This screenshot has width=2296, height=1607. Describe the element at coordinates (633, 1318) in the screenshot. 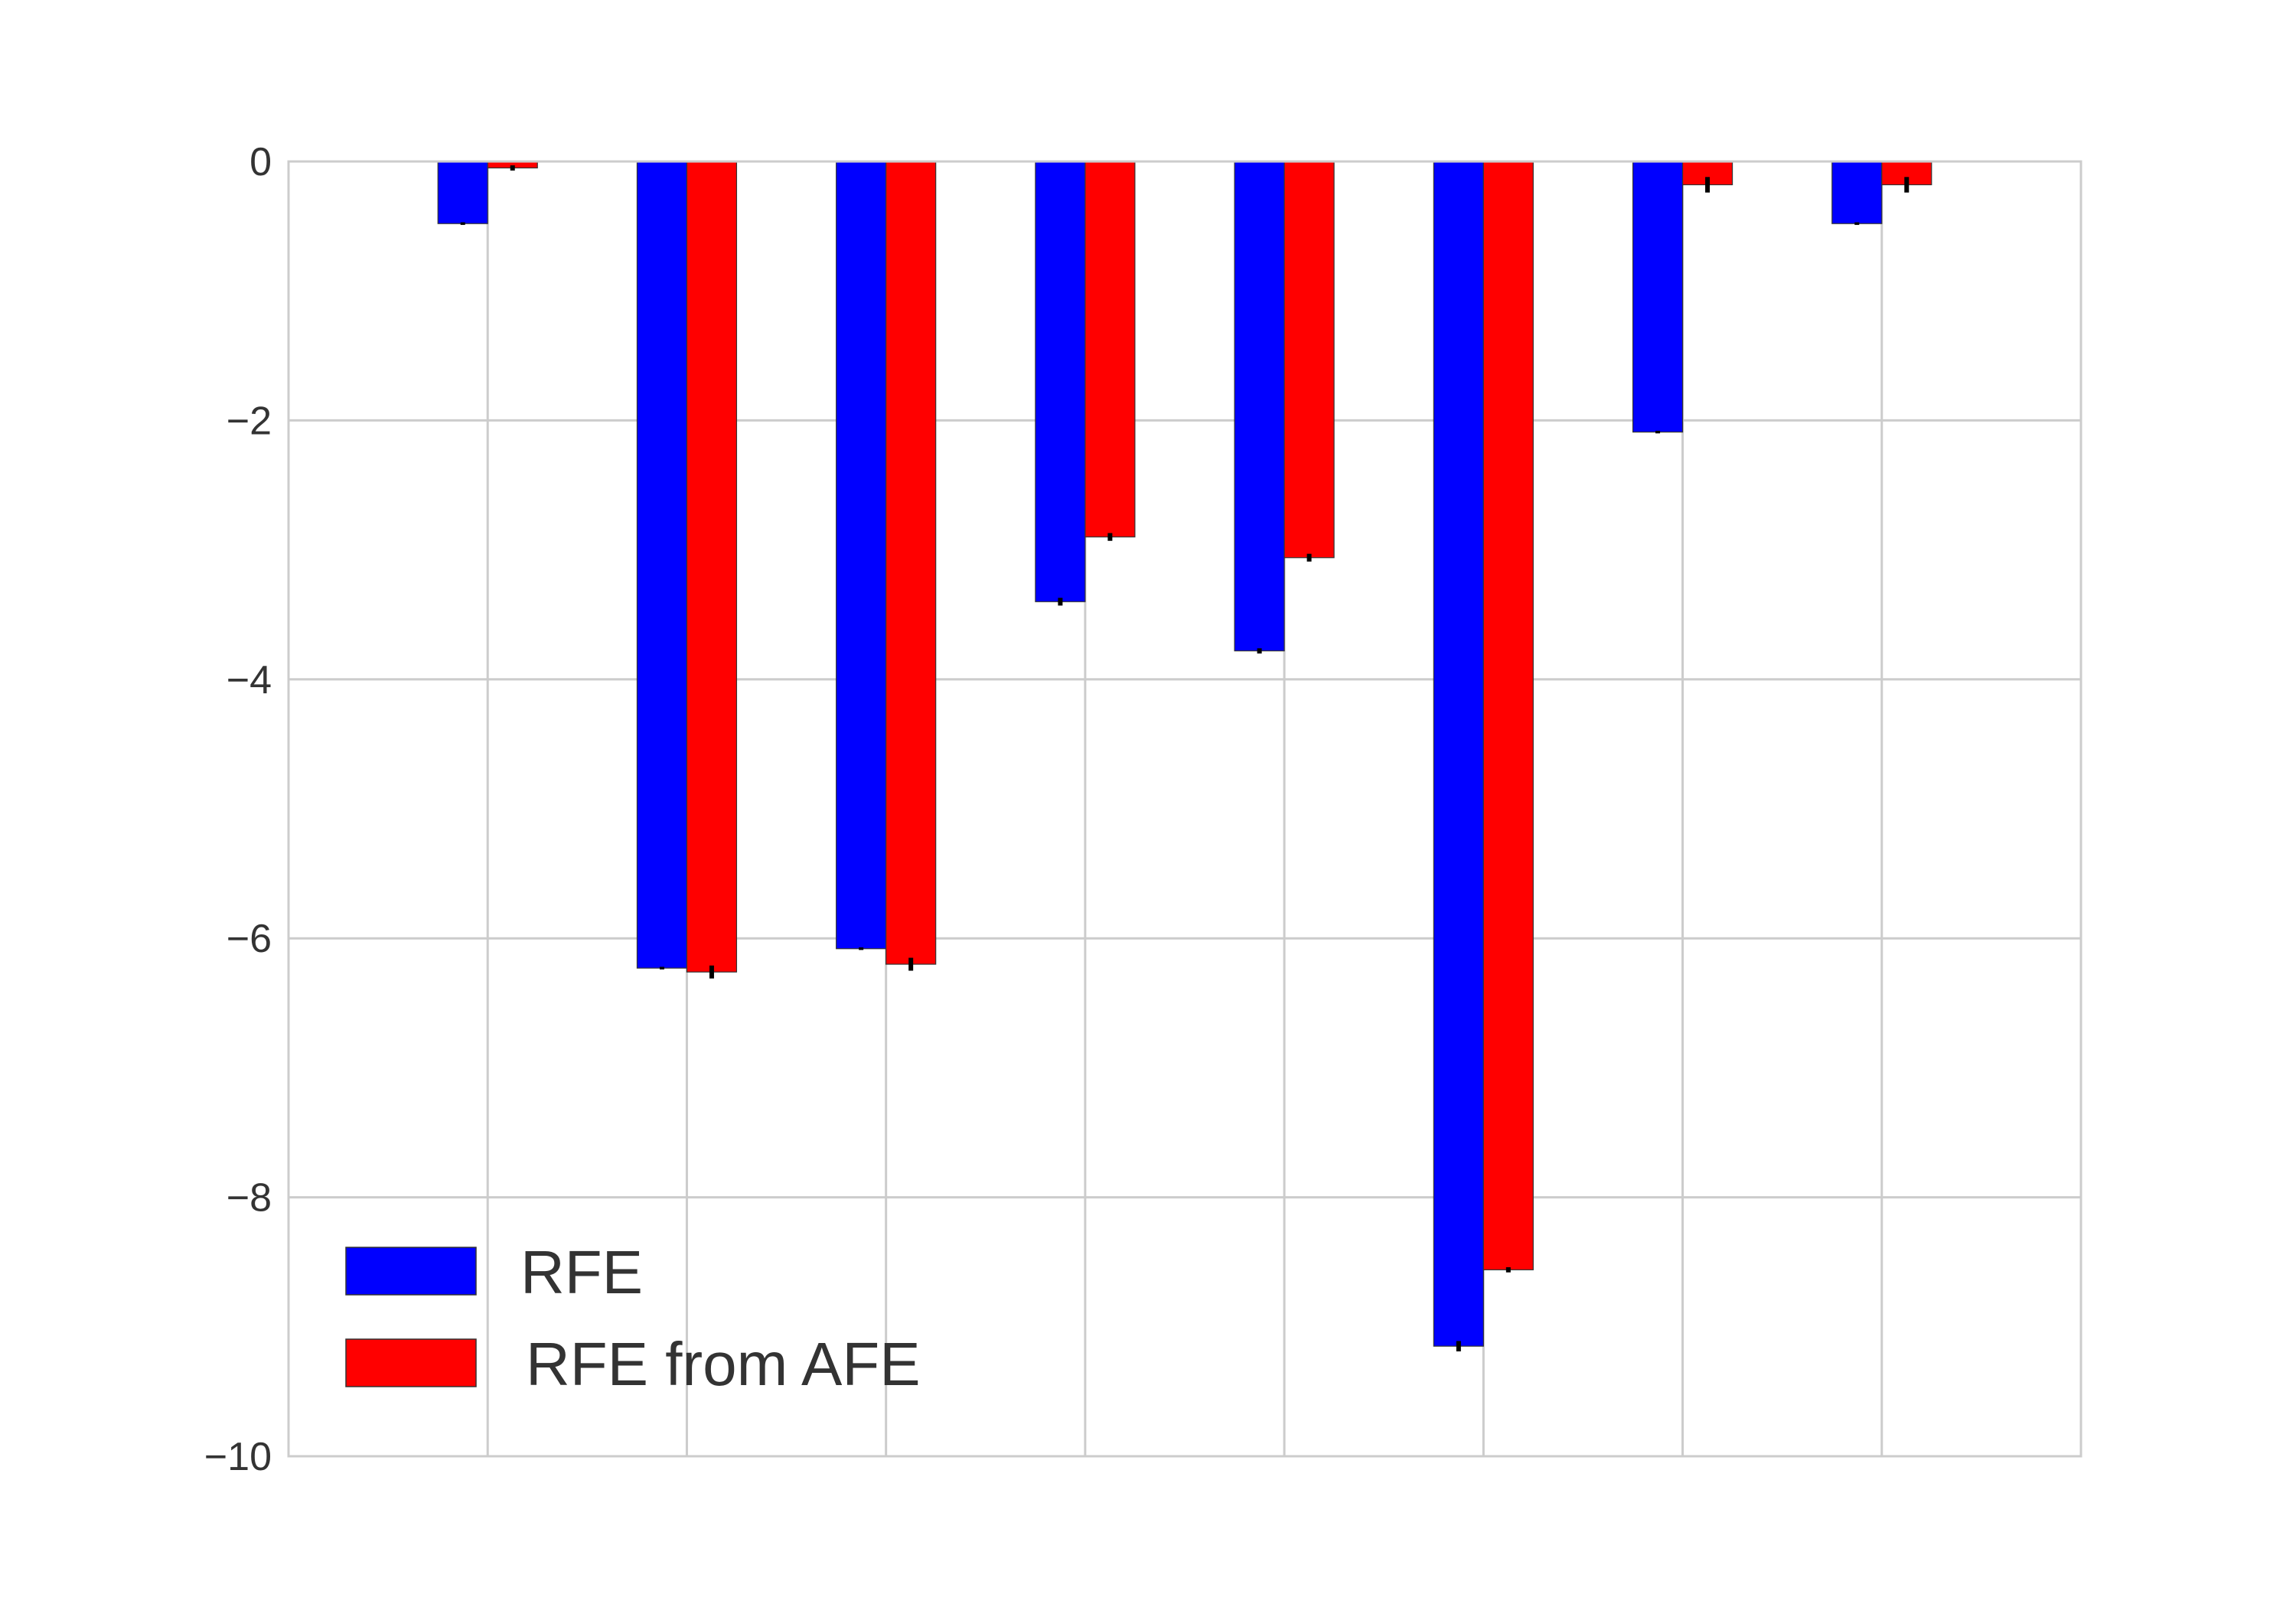

I see `legend: RFE RFE from AFE` at that location.